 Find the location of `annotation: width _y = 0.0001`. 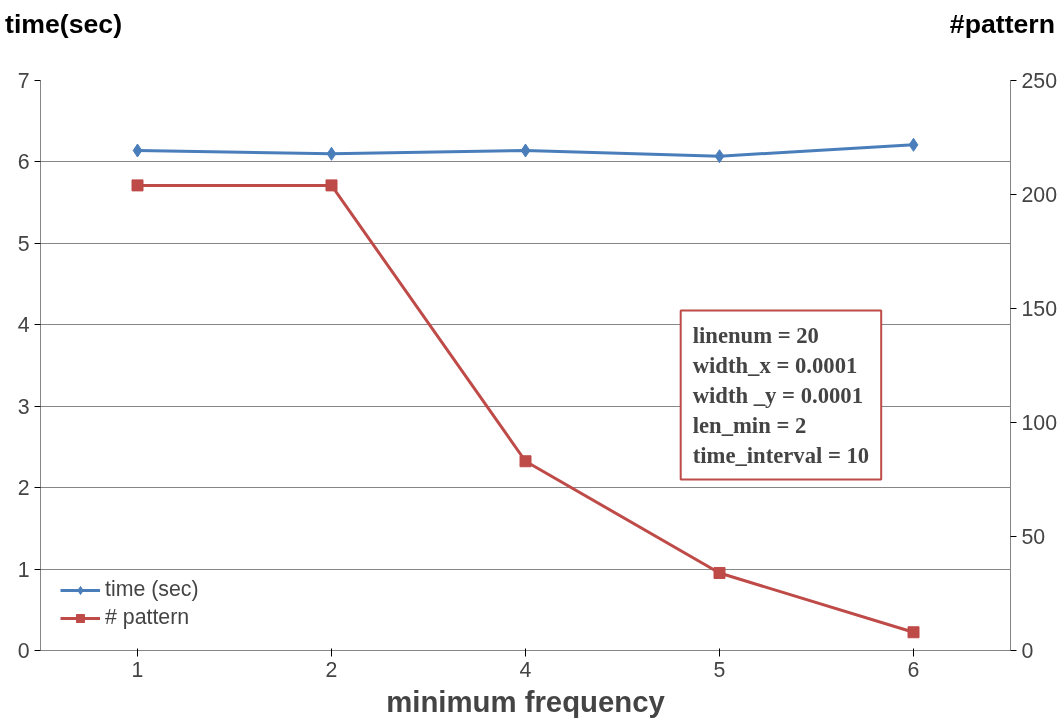

annotation: width _y = 0.0001 is located at coordinates (777, 395).